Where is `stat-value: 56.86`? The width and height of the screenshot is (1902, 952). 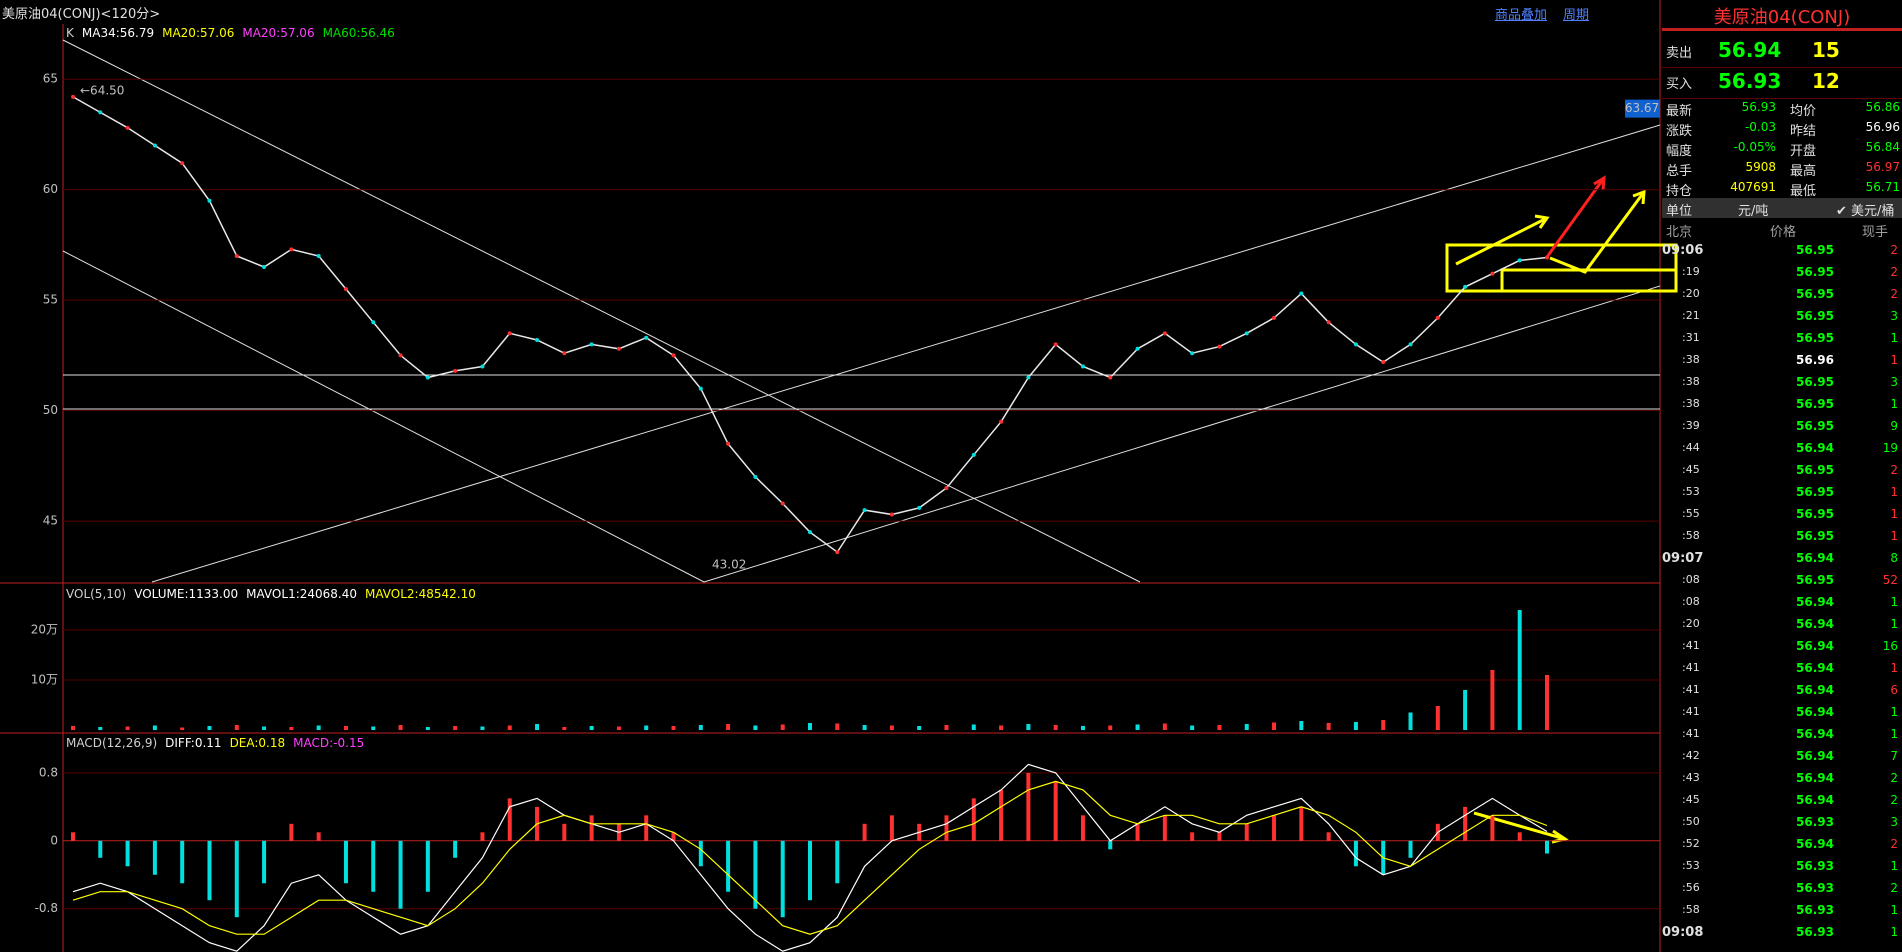 stat-value: 56.86 is located at coordinates (1882, 107).